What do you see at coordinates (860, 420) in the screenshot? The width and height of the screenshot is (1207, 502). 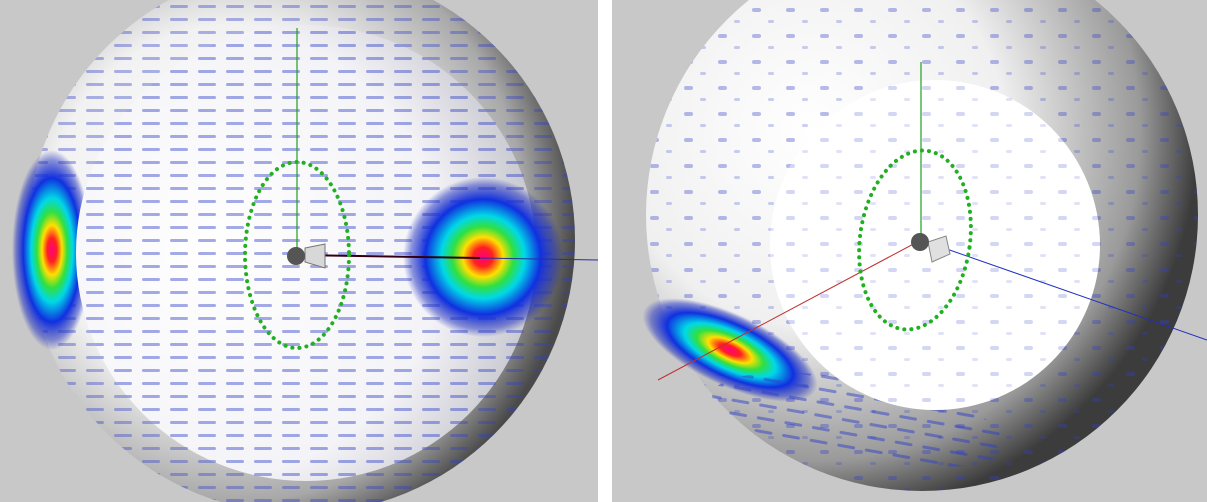 I see `pattern` at bounding box center [860, 420].